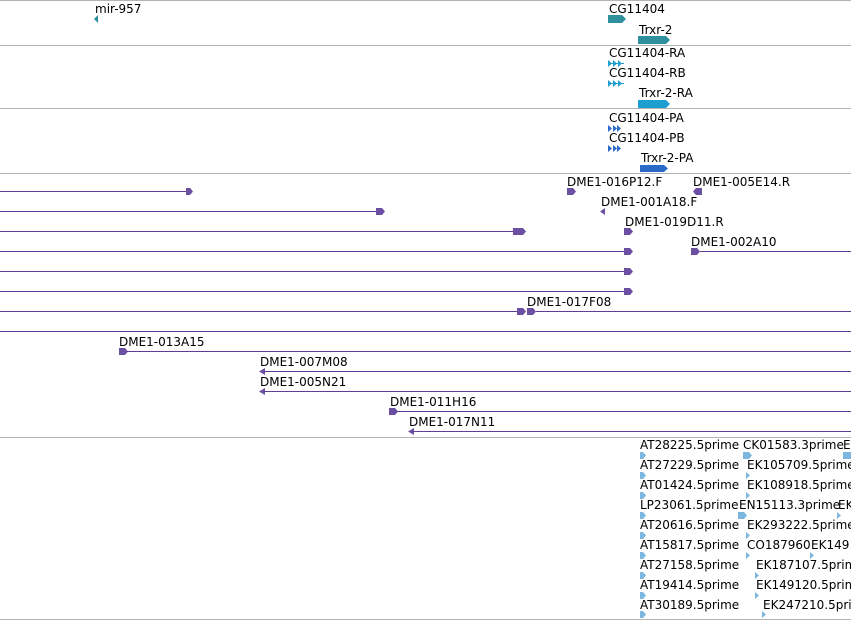 This screenshot has height=621, width=851. I want to click on est-label: EK247210.5prim, so click(807, 605).